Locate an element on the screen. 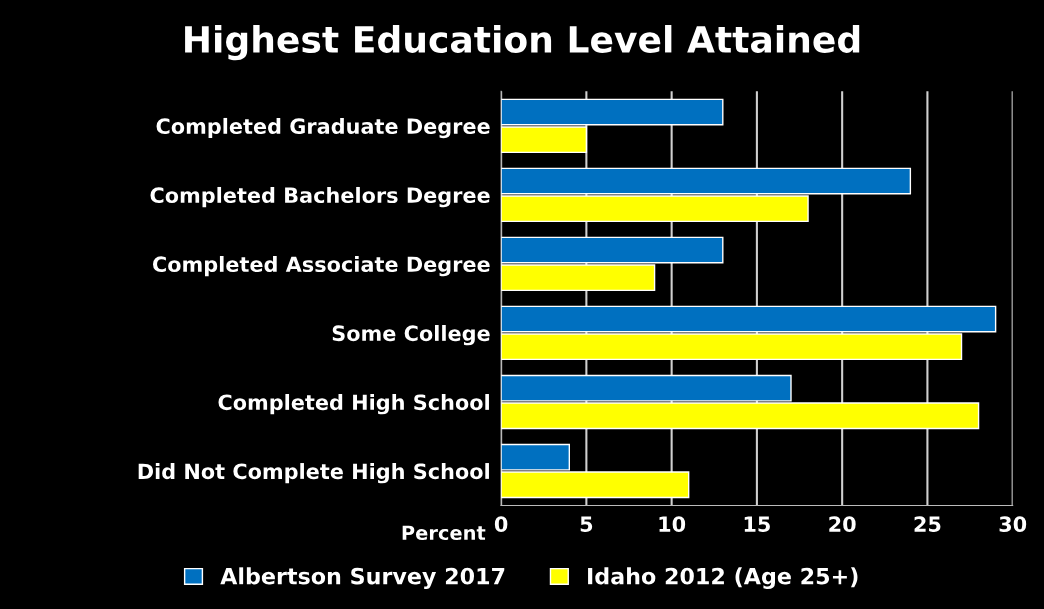 The height and width of the screenshot is (609, 1044). x-axis-title: Percent is located at coordinates (444, 533).